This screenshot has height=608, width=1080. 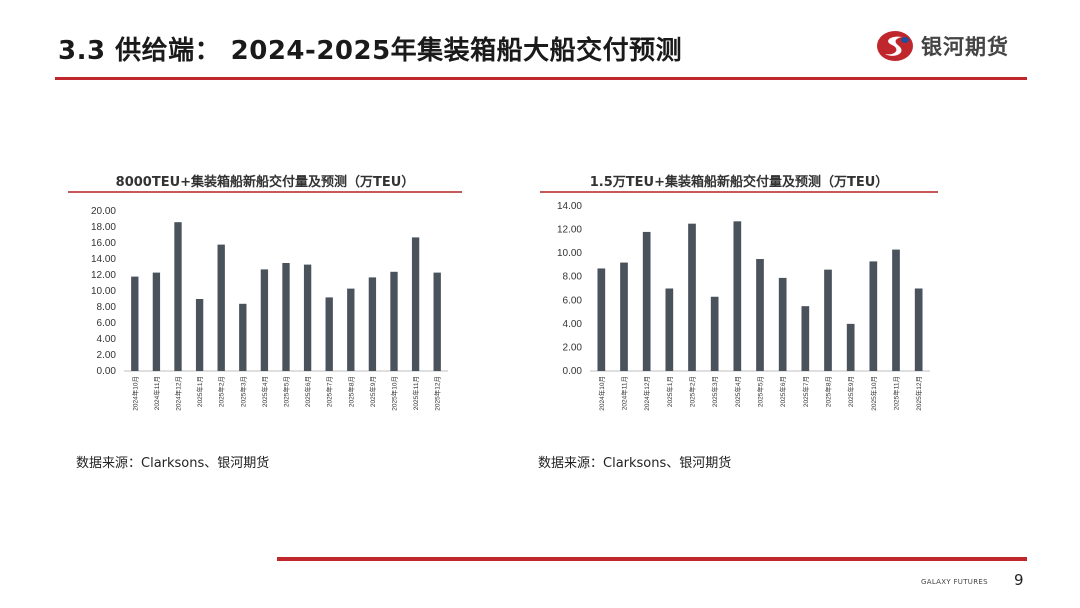 I want to click on galaxy-logo-icon, so click(x=895, y=46).